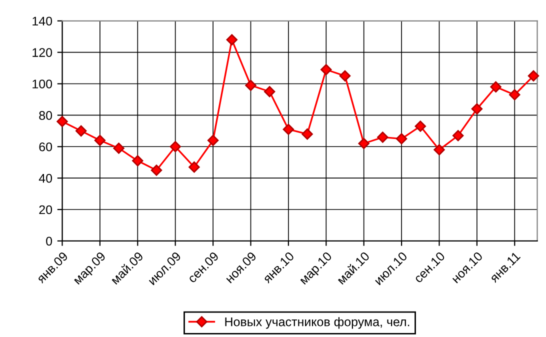 The width and height of the screenshot is (546, 337). I want to click on y-tick-label: 120, so click(42, 52).